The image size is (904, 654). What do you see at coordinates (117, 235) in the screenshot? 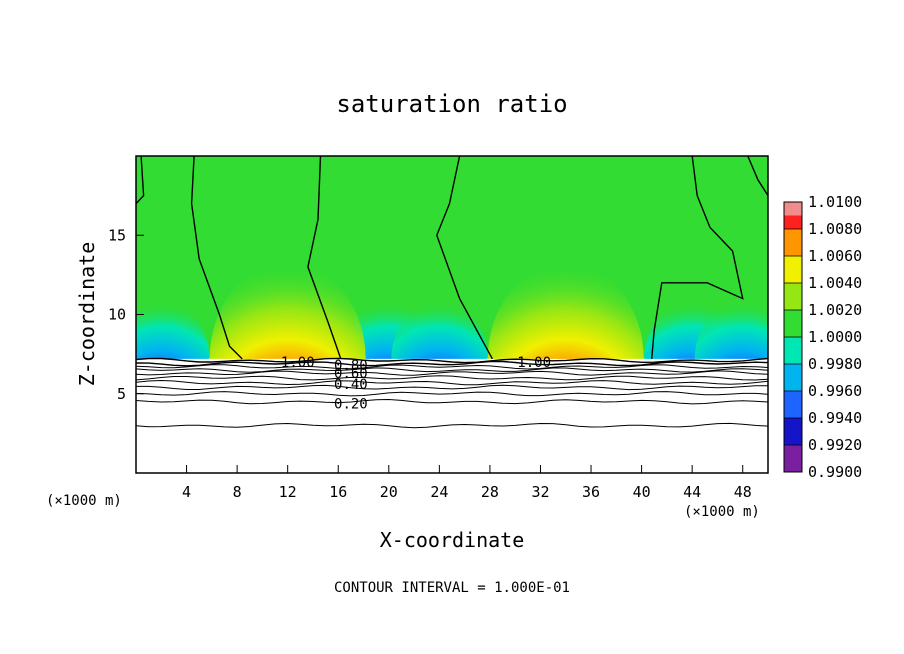
I see `y-tick-label: 15` at bounding box center [117, 235].